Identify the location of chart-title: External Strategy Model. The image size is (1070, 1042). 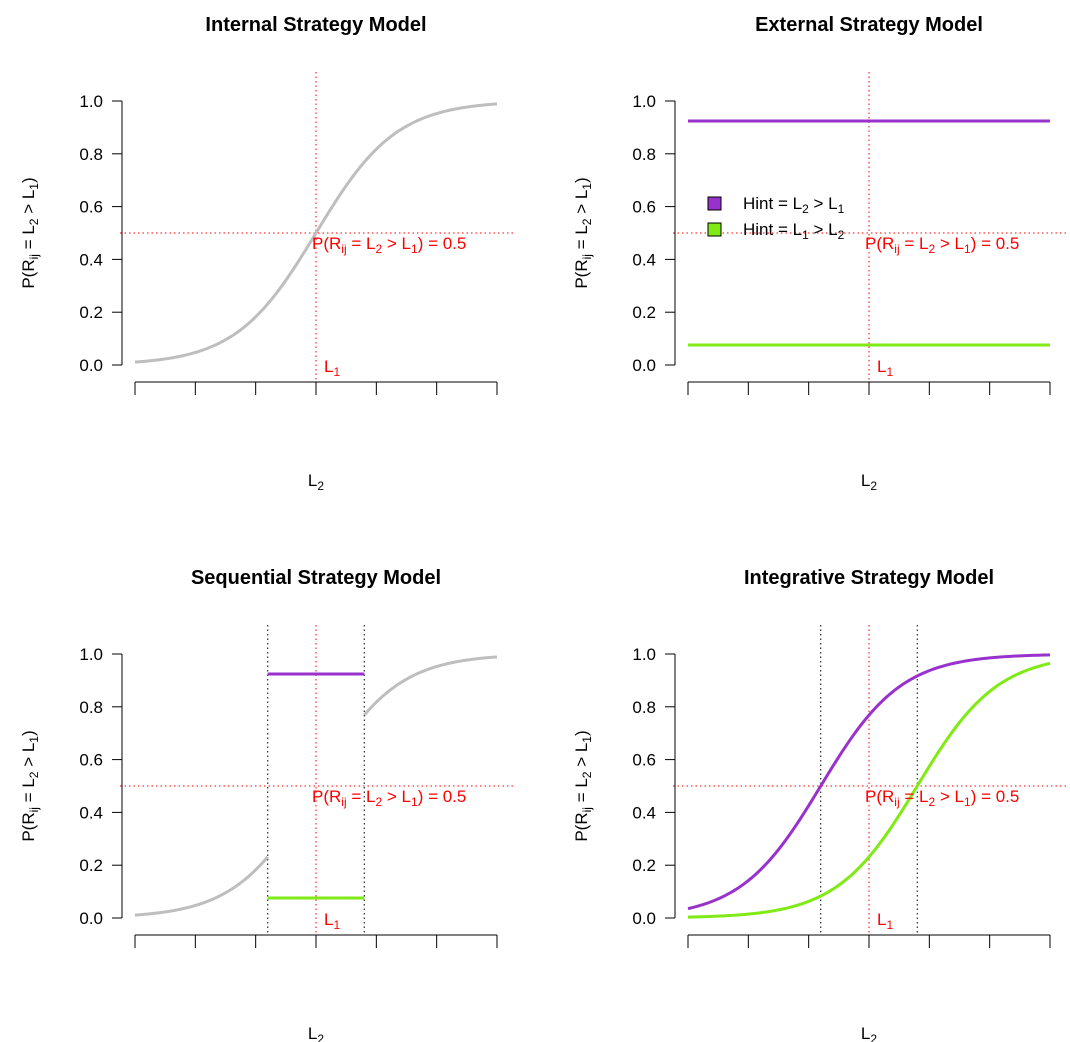
(869, 25).